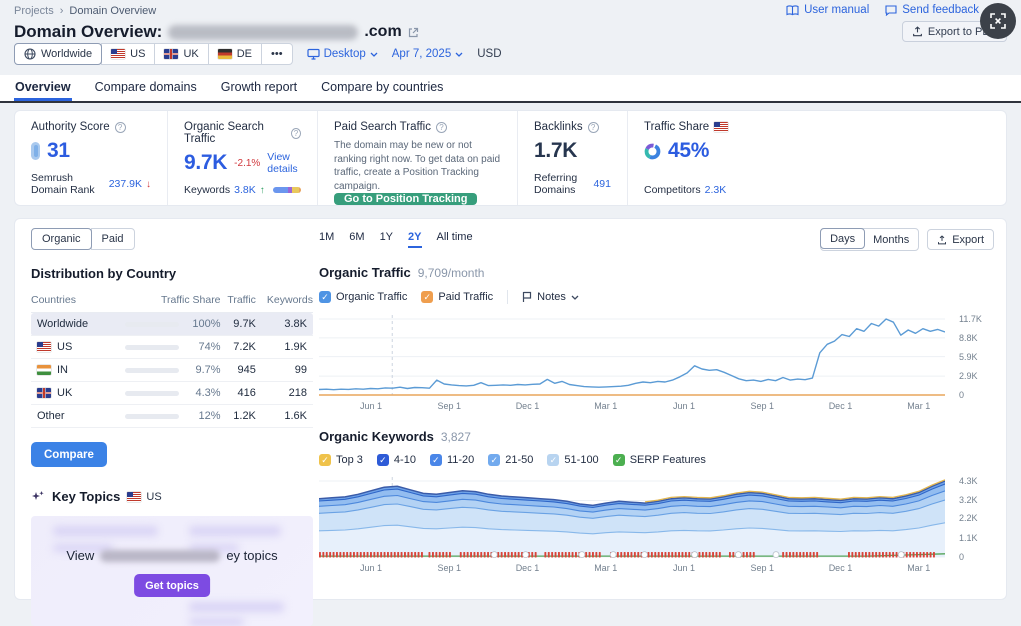 The image size is (1021, 626). Describe the element at coordinates (282, 163) in the screenshot. I see `view-details-link: View details` at that location.